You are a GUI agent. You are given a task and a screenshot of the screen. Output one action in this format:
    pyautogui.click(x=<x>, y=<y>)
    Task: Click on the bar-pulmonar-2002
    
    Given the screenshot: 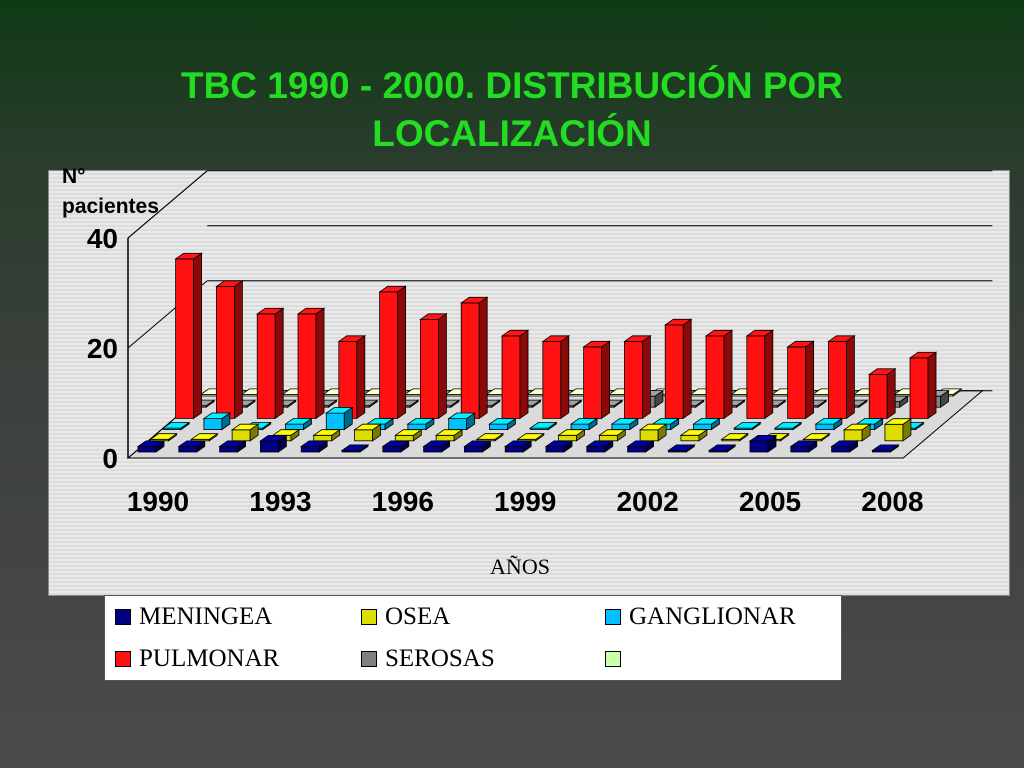 What is the action you would take?
    pyautogui.click(x=678, y=369)
    